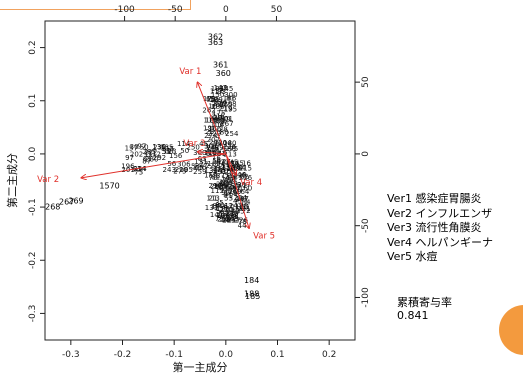  I want to click on cumulative-value: 0.841, so click(413, 315).